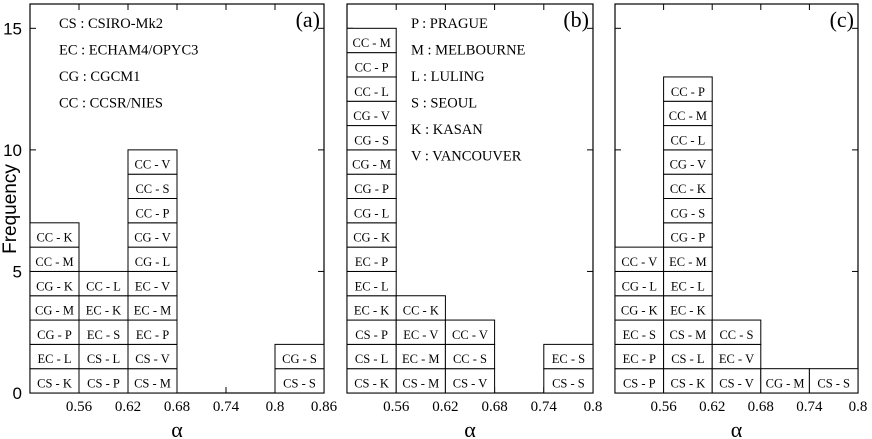  What do you see at coordinates (99, 77) in the screenshot?
I see `legend-entry: CG : CGCM1` at bounding box center [99, 77].